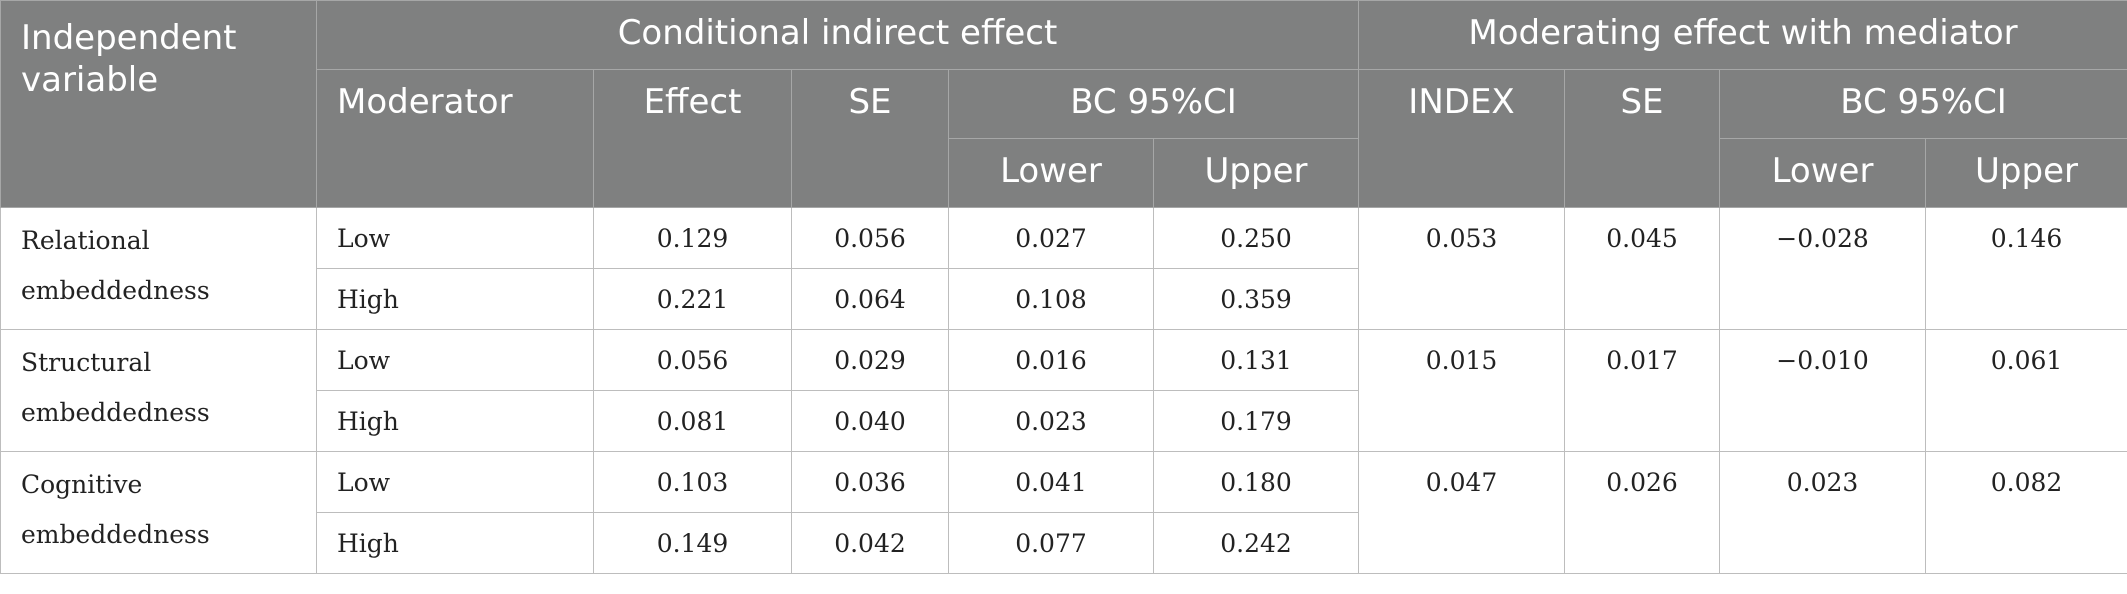 This screenshot has width=2127, height=594. What do you see at coordinates (1823, 173) in the screenshot?
I see `header-index-lower: Lower` at bounding box center [1823, 173].